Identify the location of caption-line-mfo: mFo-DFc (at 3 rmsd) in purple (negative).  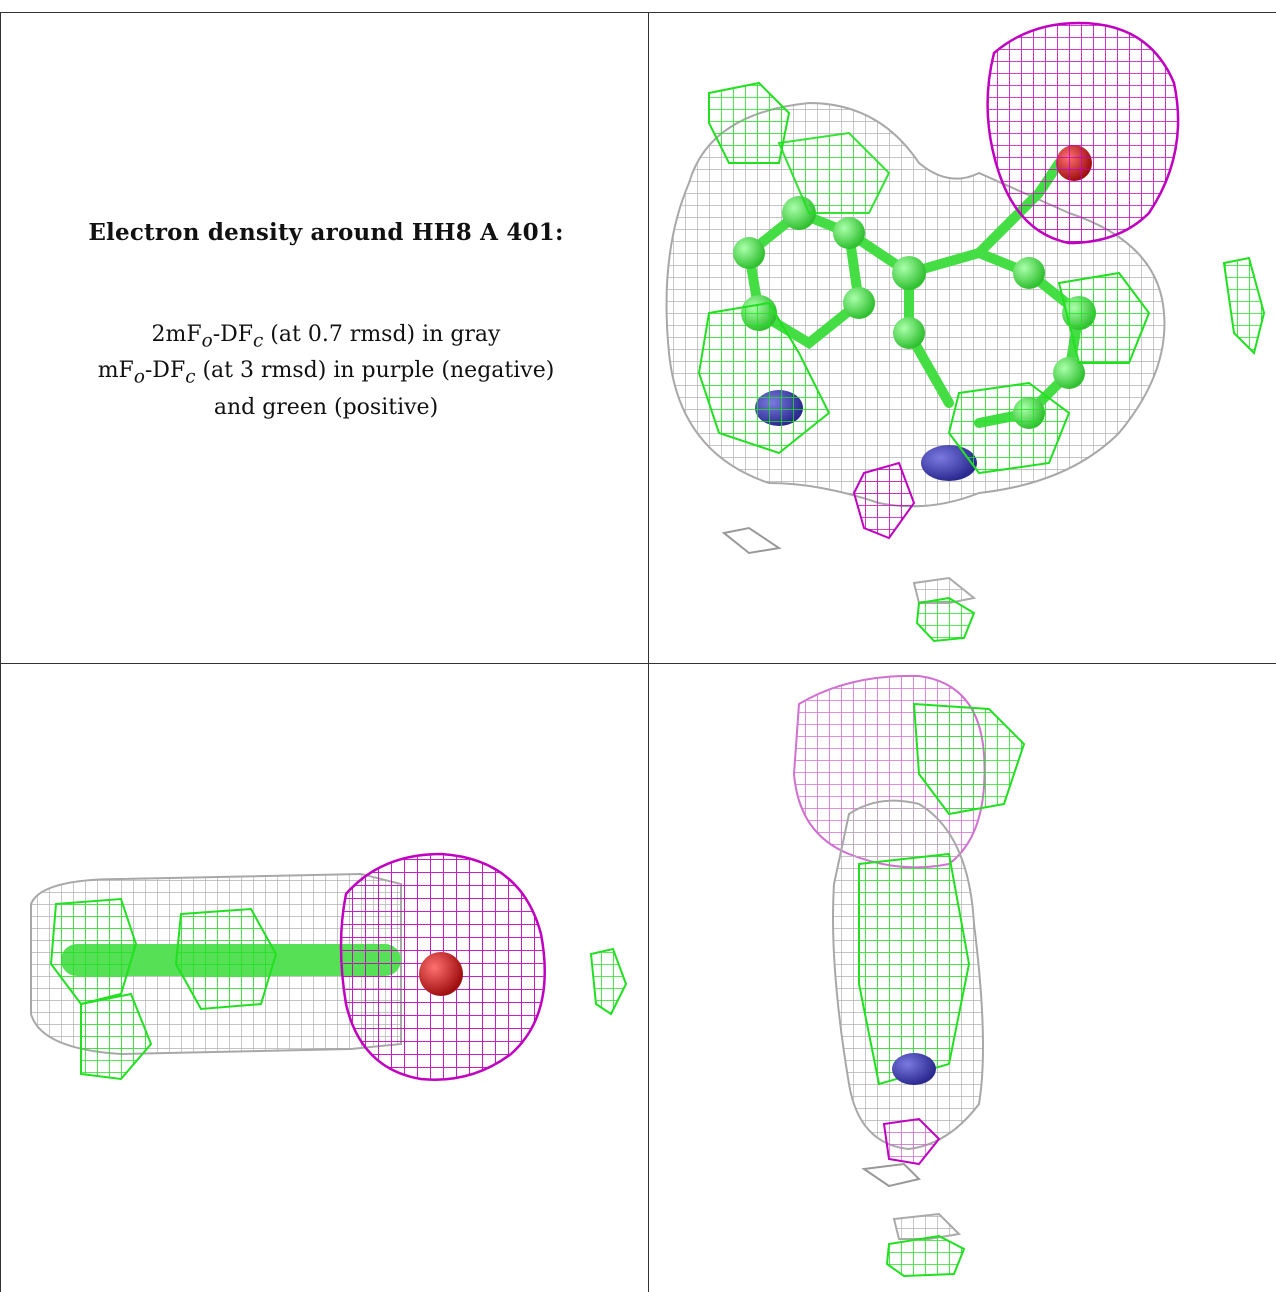
(326, 373).